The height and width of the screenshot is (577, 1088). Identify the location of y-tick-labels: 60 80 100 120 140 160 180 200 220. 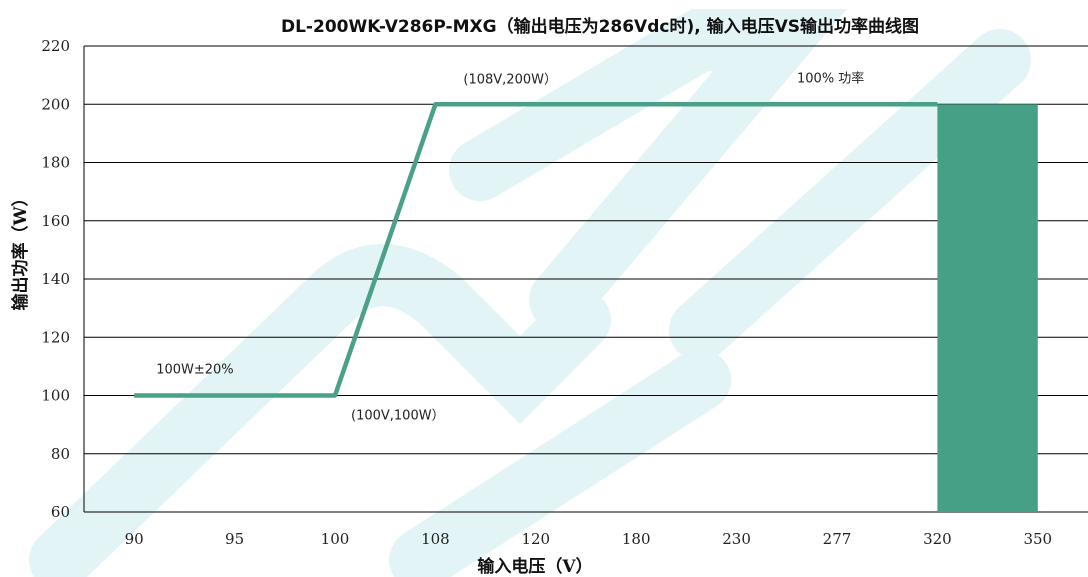
(55, 279).